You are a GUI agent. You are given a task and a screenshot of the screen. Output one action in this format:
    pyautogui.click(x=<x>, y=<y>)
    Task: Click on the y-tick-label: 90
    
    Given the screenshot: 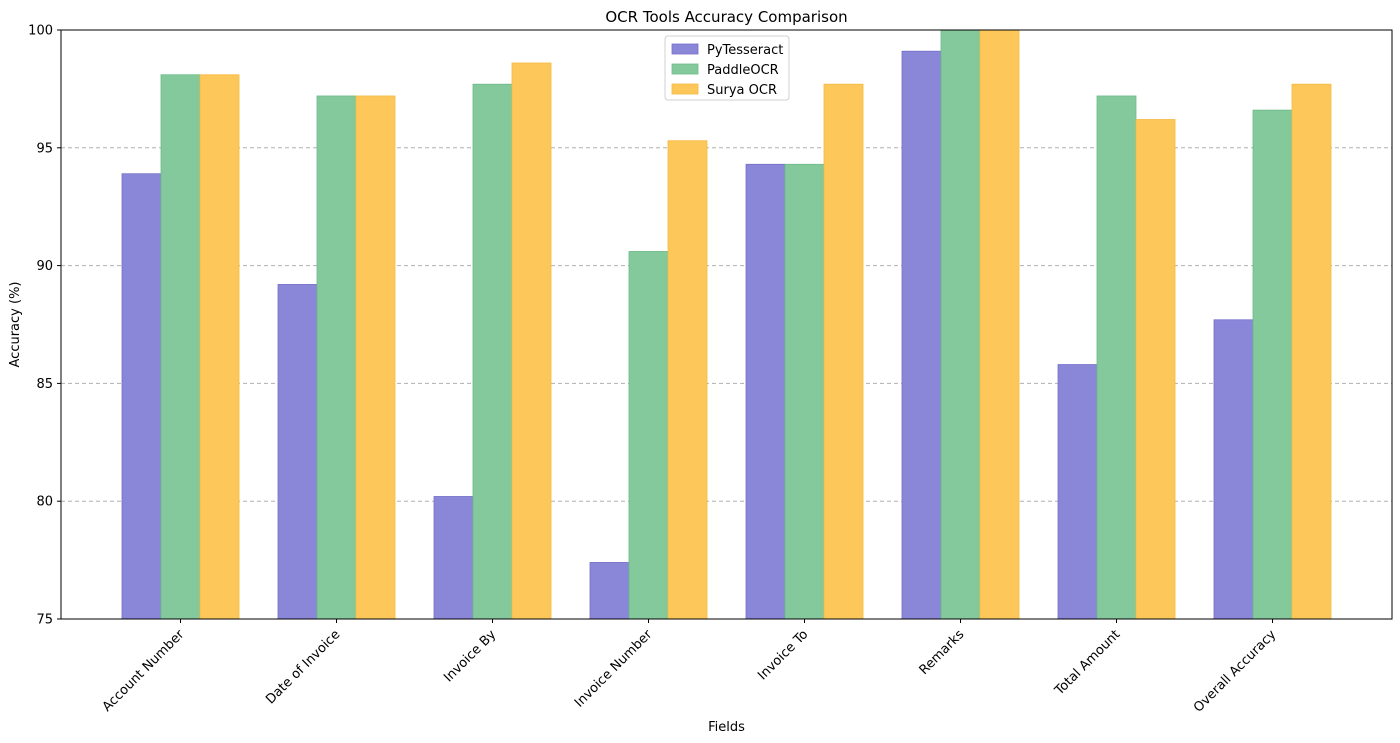 What is the action you would take?
    pyautogui.click(x=44, y=266)
    